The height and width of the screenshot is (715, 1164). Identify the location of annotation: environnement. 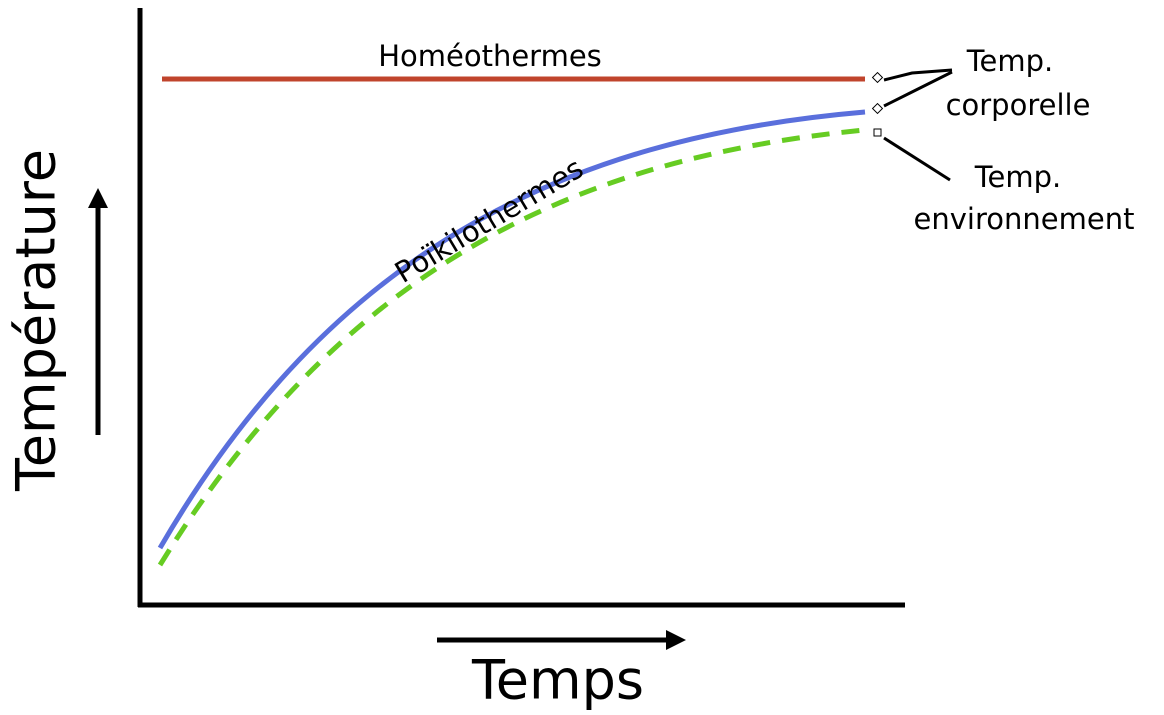
(1024, 219).